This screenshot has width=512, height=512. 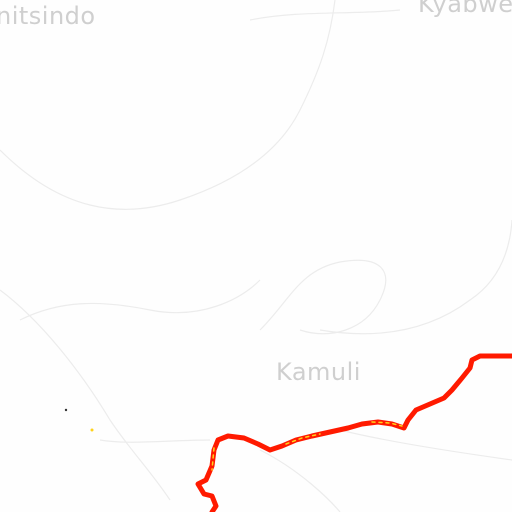 I want to click on road-south-east, so click(x=300, y=480).